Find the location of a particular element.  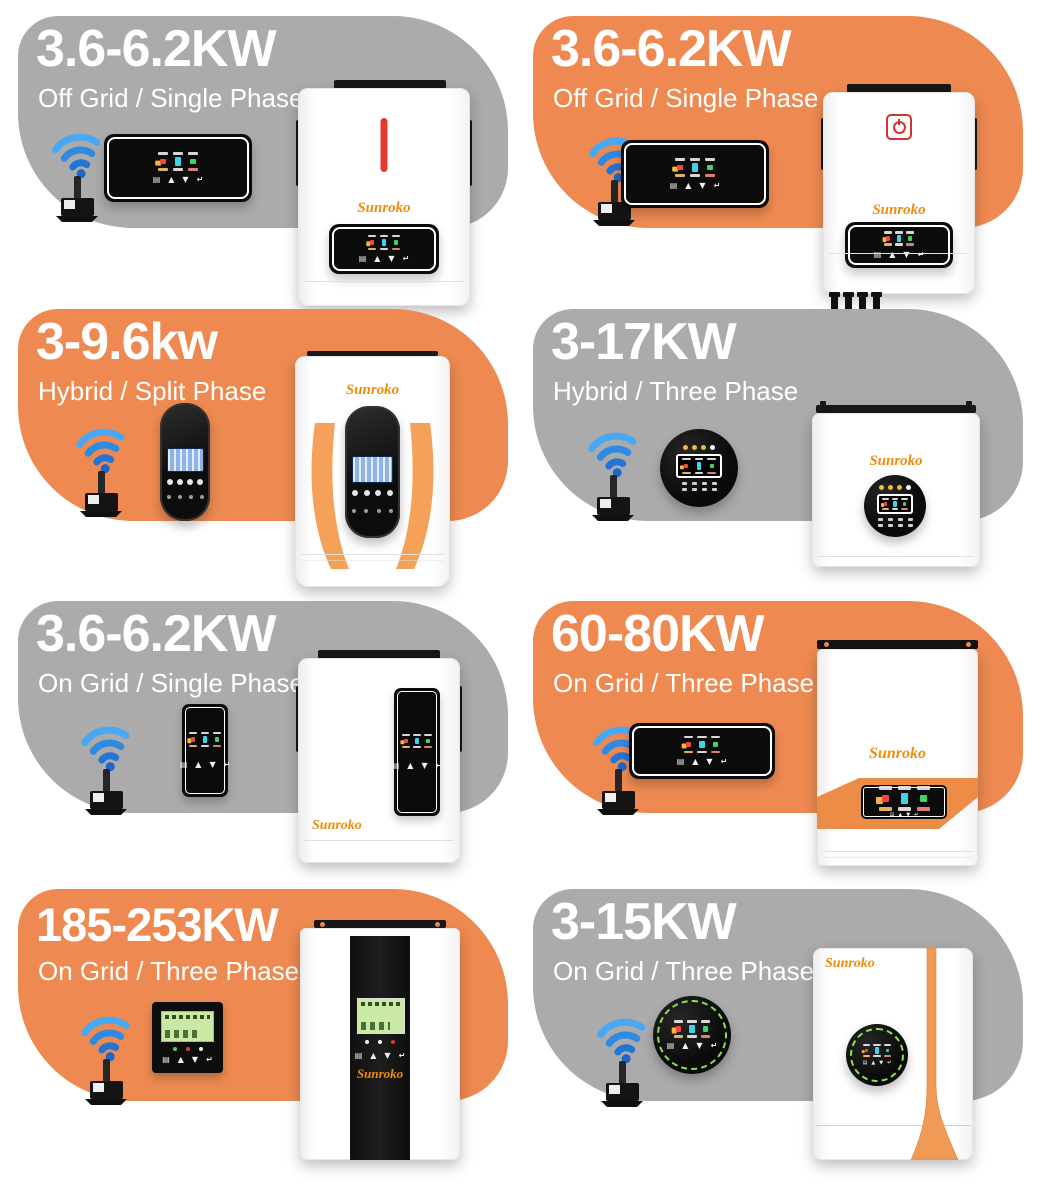

mini-lcd-screen is located at coordinates (699, 466).